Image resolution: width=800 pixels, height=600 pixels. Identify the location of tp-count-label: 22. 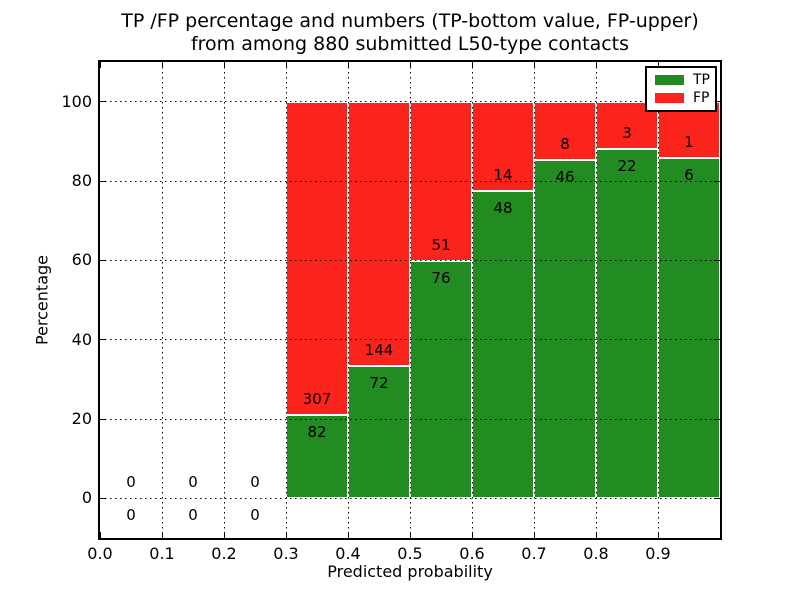
(627, 166).